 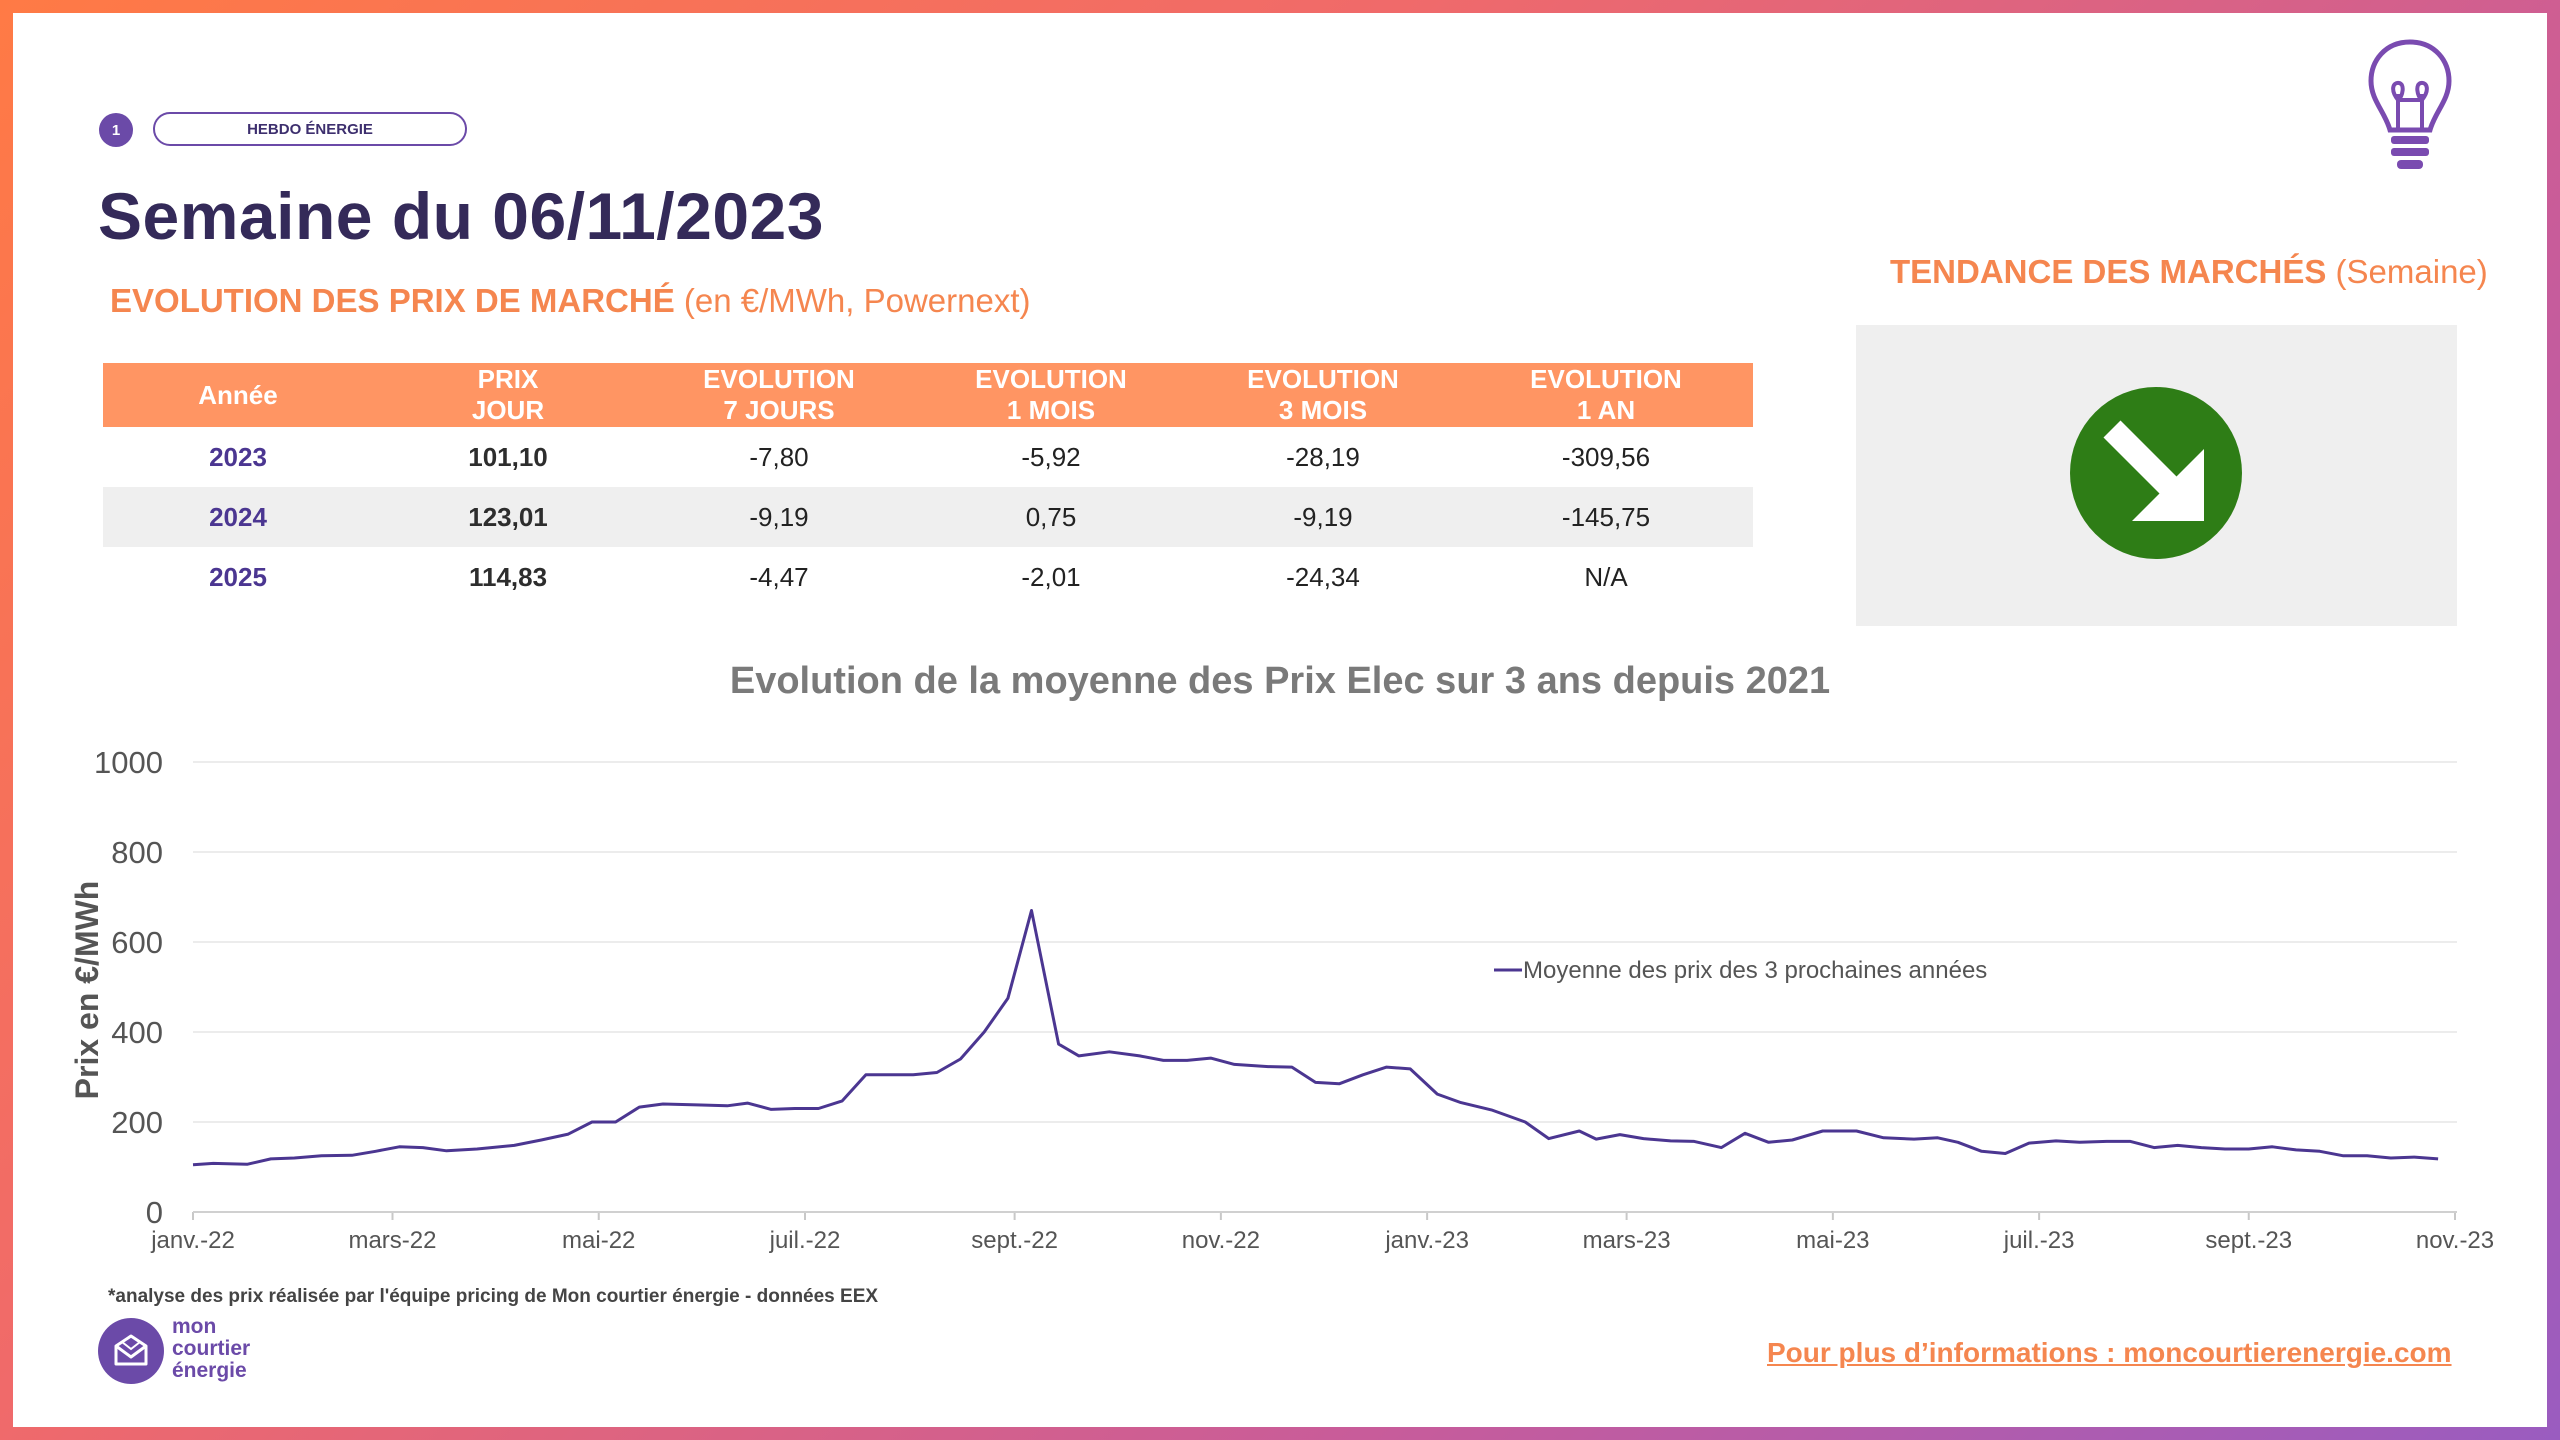 I want to click on table-row: 2025 114,83 -4,47 -2,01 -24,34 N/A, so click(x=928, y=577).